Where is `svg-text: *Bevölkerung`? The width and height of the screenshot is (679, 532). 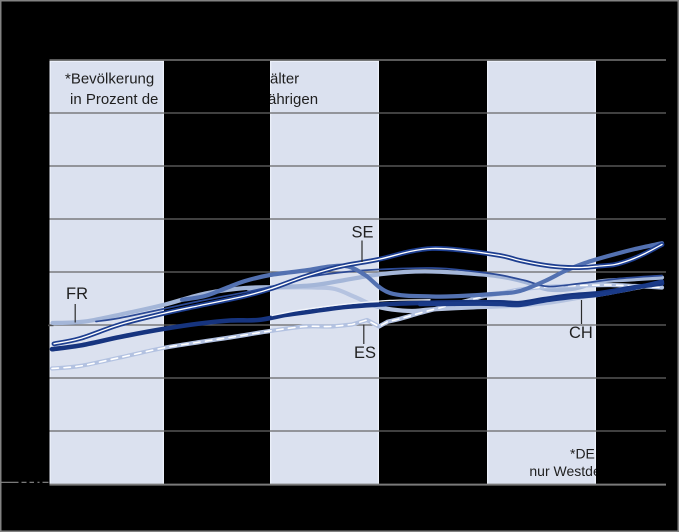
svg-text: *Bevölkerung is located at coordinates (109, 79).